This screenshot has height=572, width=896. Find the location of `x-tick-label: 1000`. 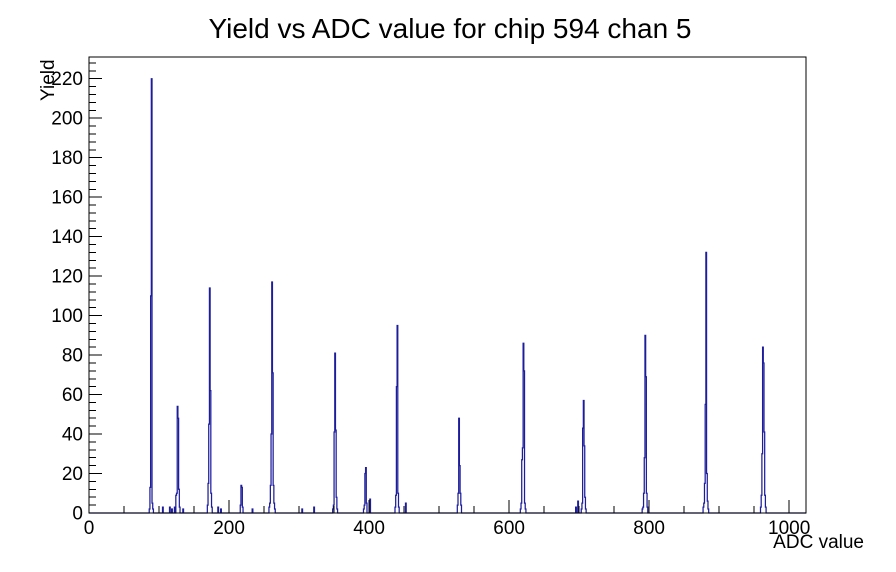

x-tick-label: 1000 is located at coordinates (789, 528).